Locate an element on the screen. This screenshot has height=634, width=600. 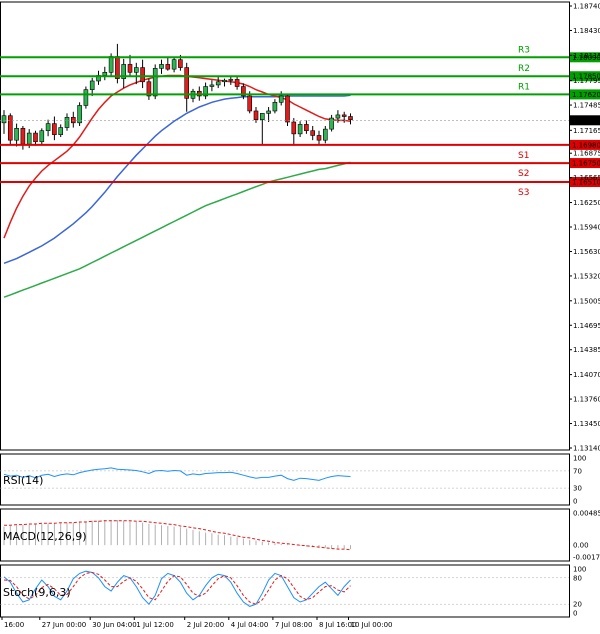
stoch-k-line is located at coordinates (177, 588).